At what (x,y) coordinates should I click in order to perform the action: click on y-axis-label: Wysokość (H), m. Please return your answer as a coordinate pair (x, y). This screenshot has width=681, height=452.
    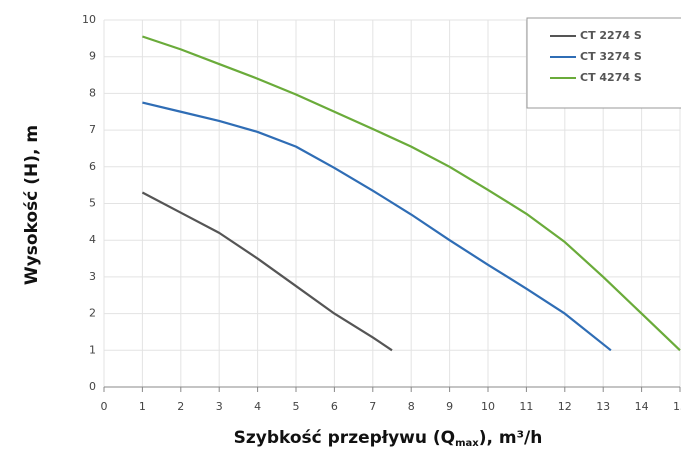
    Looking at the image, I should click on (32, 205).